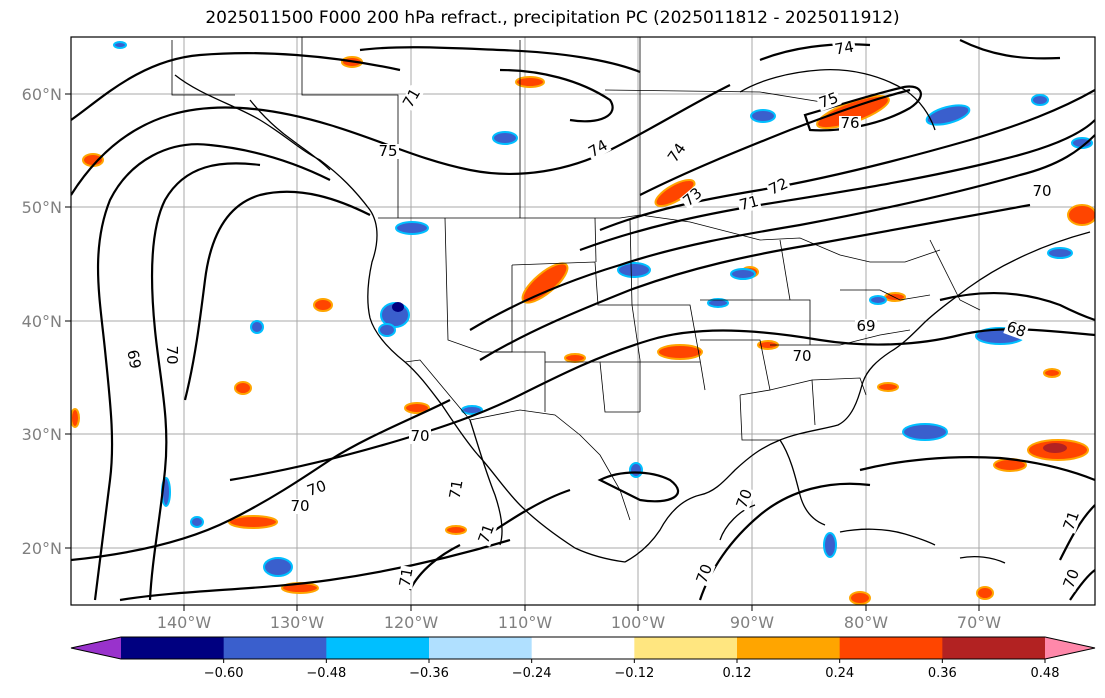 This screenshot has width=1105, height=698. Describe the element at coordinates (737, 673) in the screenshot. I see `colorbar-tick-label: 0.12` at that location.